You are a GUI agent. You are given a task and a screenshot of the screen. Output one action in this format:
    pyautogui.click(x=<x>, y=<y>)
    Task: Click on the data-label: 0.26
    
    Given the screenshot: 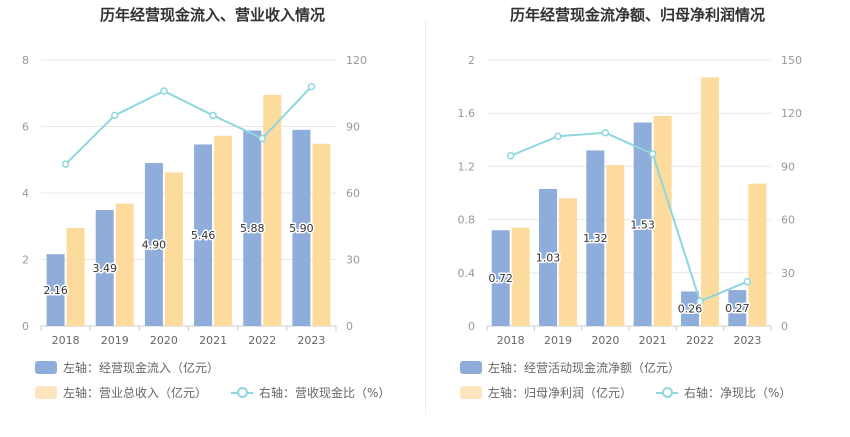 What is the action you would take?
    pyautogui.click(x=690, y=309)
    